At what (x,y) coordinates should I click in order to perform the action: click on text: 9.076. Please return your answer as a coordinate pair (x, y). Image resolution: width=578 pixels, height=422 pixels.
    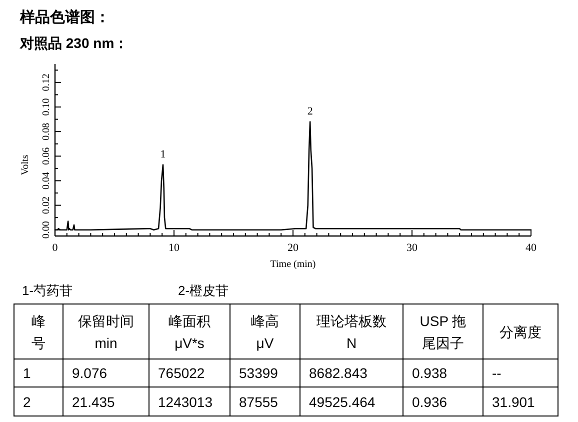
    Looking at the image, I should click on (89, 373).